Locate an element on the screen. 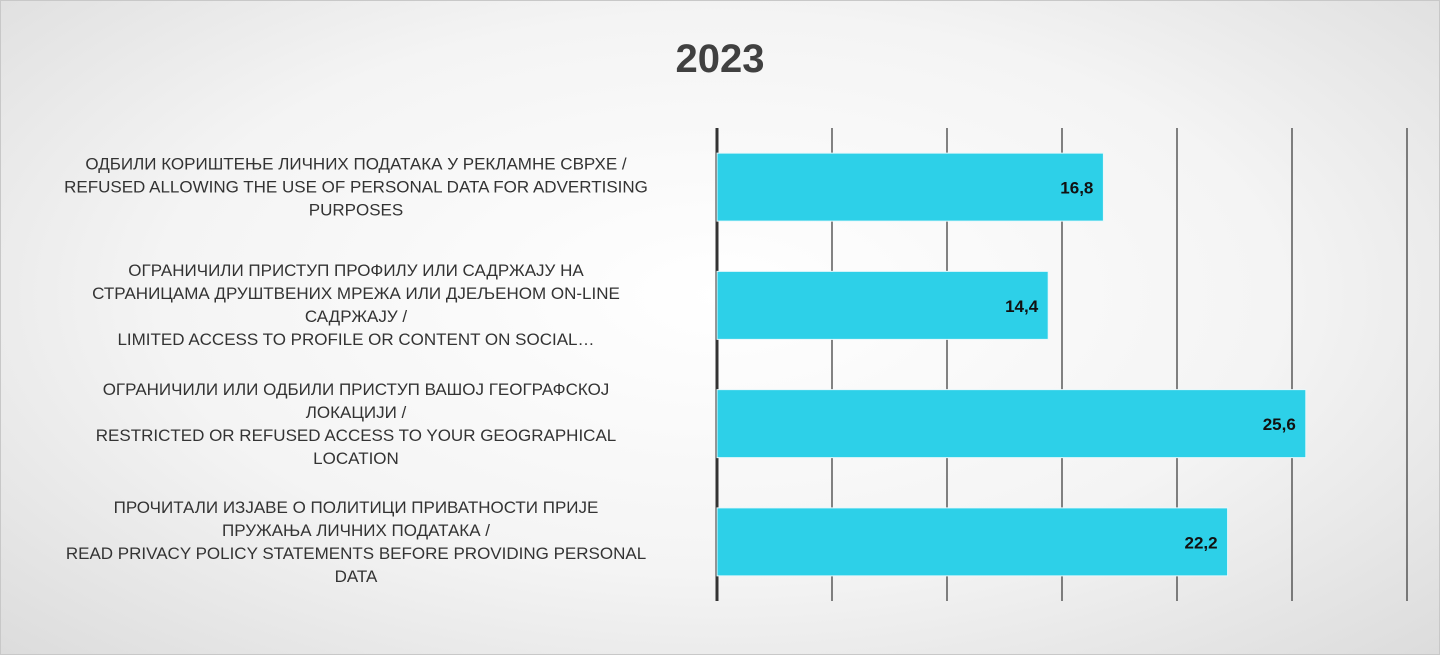  chart-title: 2023 is located at coordinates (720, 59).